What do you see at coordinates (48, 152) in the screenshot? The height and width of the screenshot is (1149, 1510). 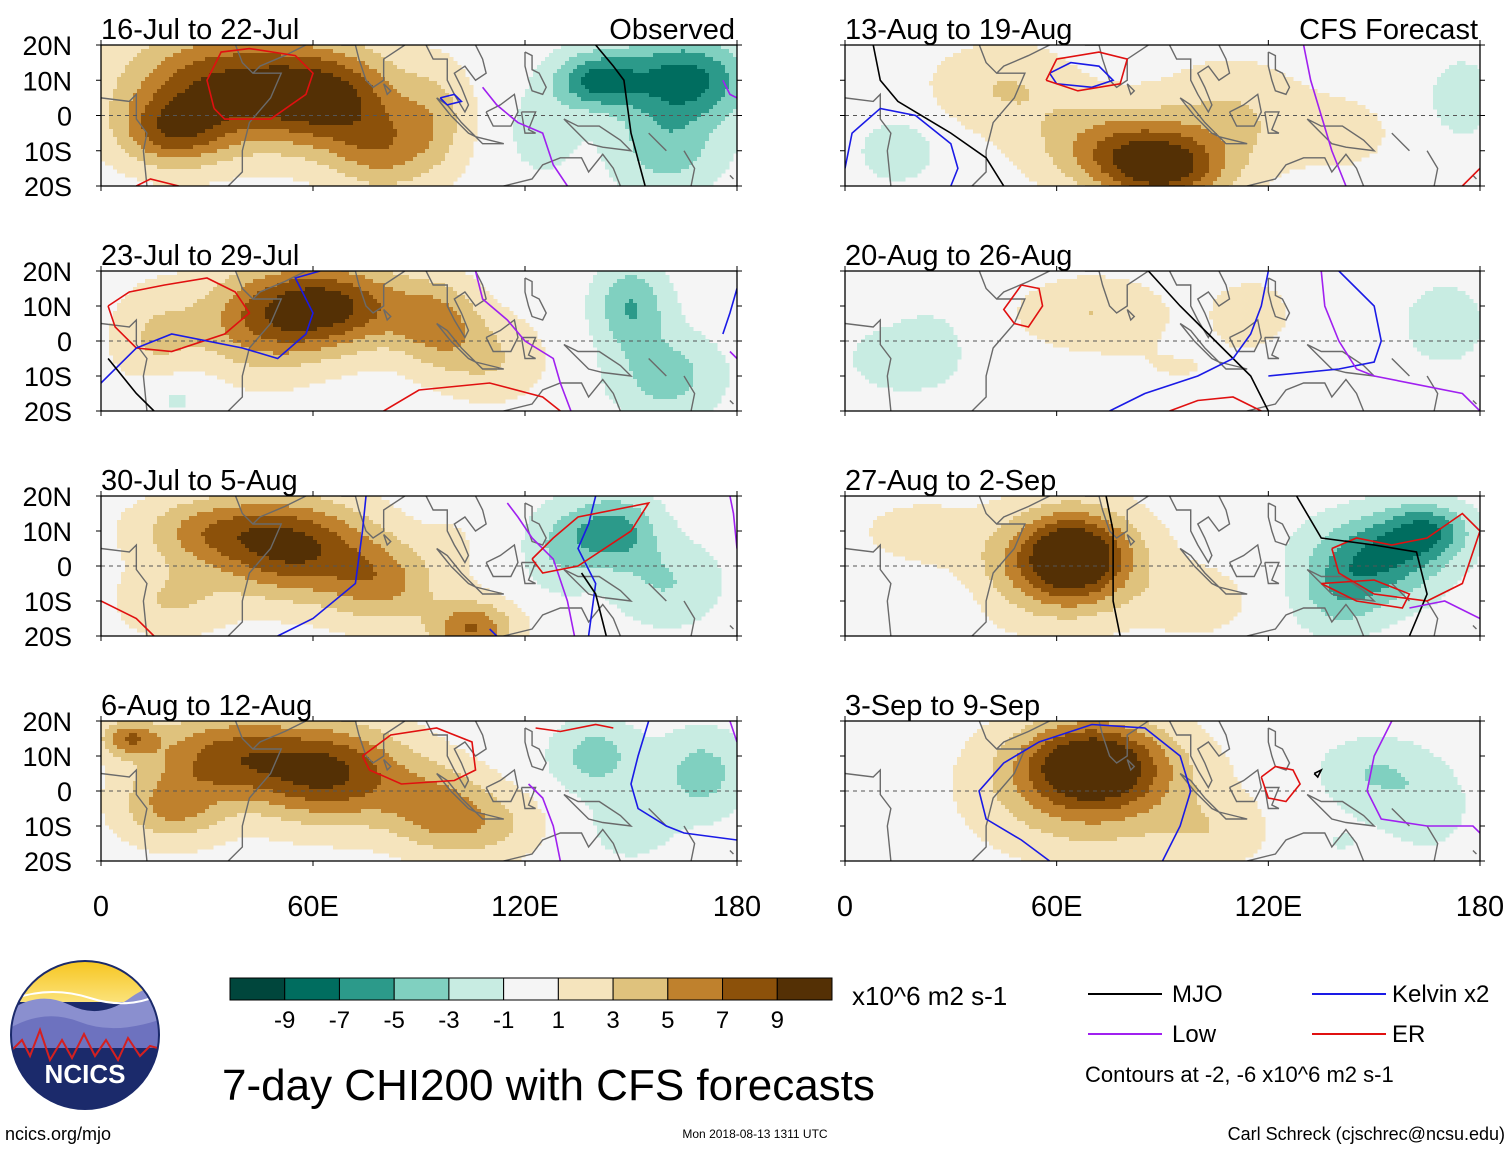 I see `y-tick-label: 10S` at bounding box center [48, 152].